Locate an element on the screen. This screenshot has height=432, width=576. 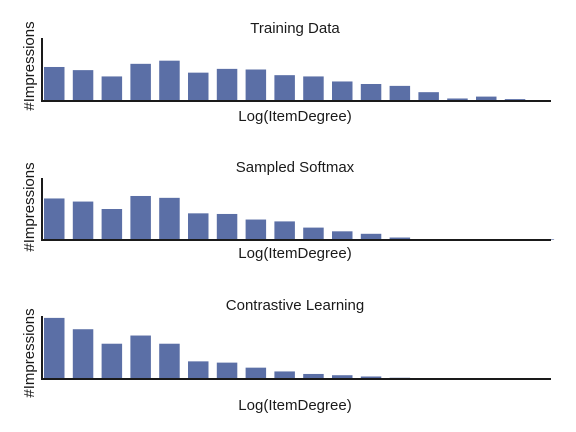
chart-title: Contrastive Learning is located at coordinates (295, 305).